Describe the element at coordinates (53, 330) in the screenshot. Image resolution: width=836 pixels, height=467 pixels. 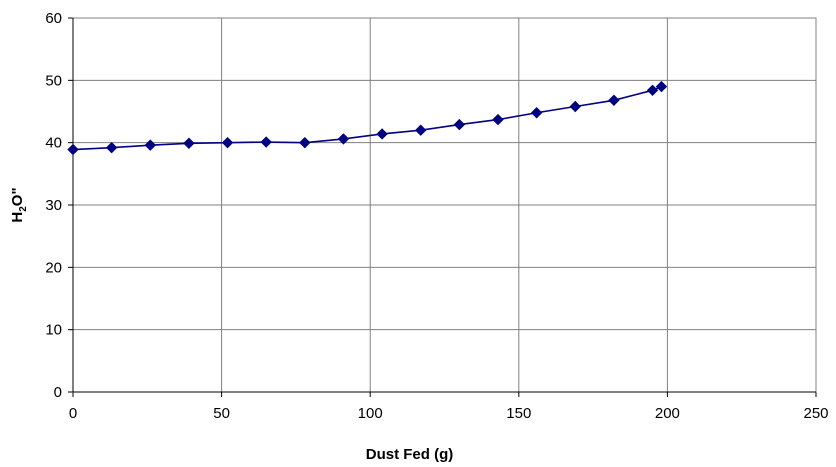
I see `y-tick-label: 10` at that location.